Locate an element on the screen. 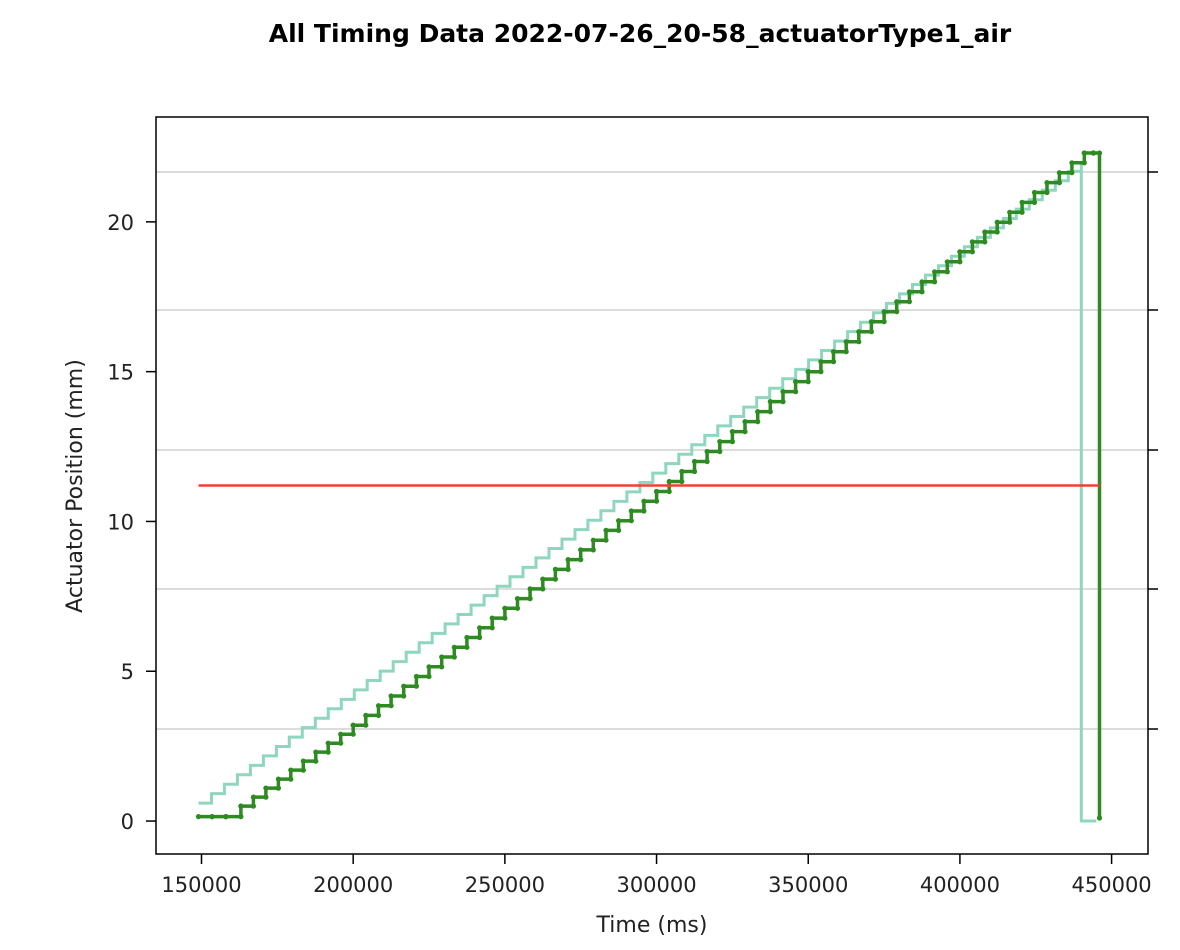  x-tick-label: 400000 is located at coordinates (960, 885).